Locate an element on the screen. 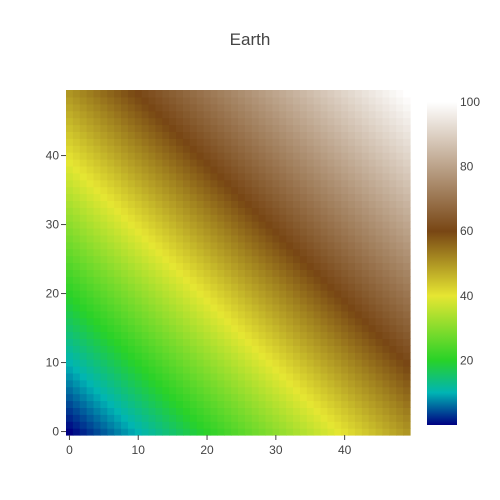 The width and height of the screenshot is (500, 500). x-tick-label: 10 is located at coordinates (139, 450).